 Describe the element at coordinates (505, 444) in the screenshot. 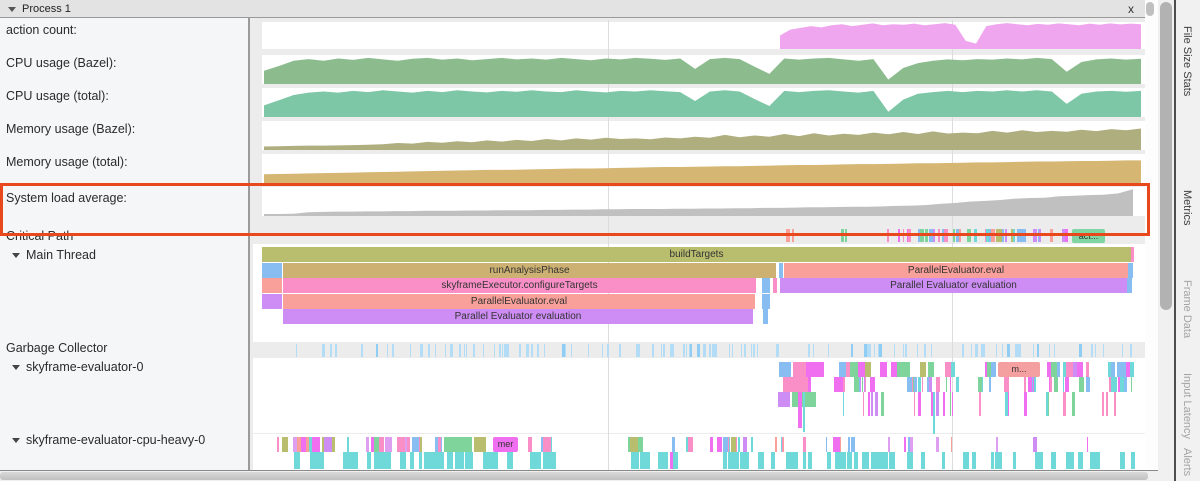

I see `badge-mer: mer` at that location.